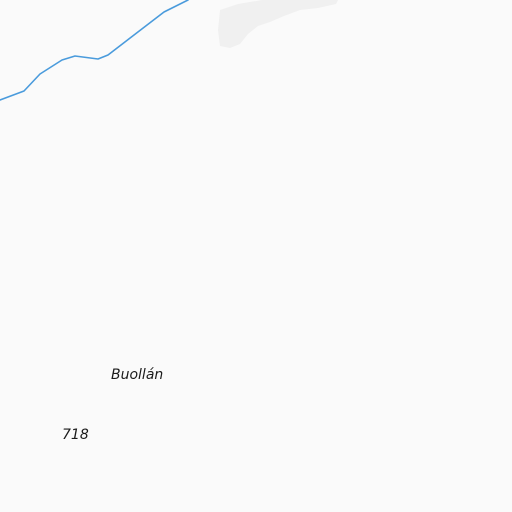 The height and width of the screenshot is (512, 512). Describe the element at coordinates (278, 24) in the screenshot. I see `land-patch` at that location.